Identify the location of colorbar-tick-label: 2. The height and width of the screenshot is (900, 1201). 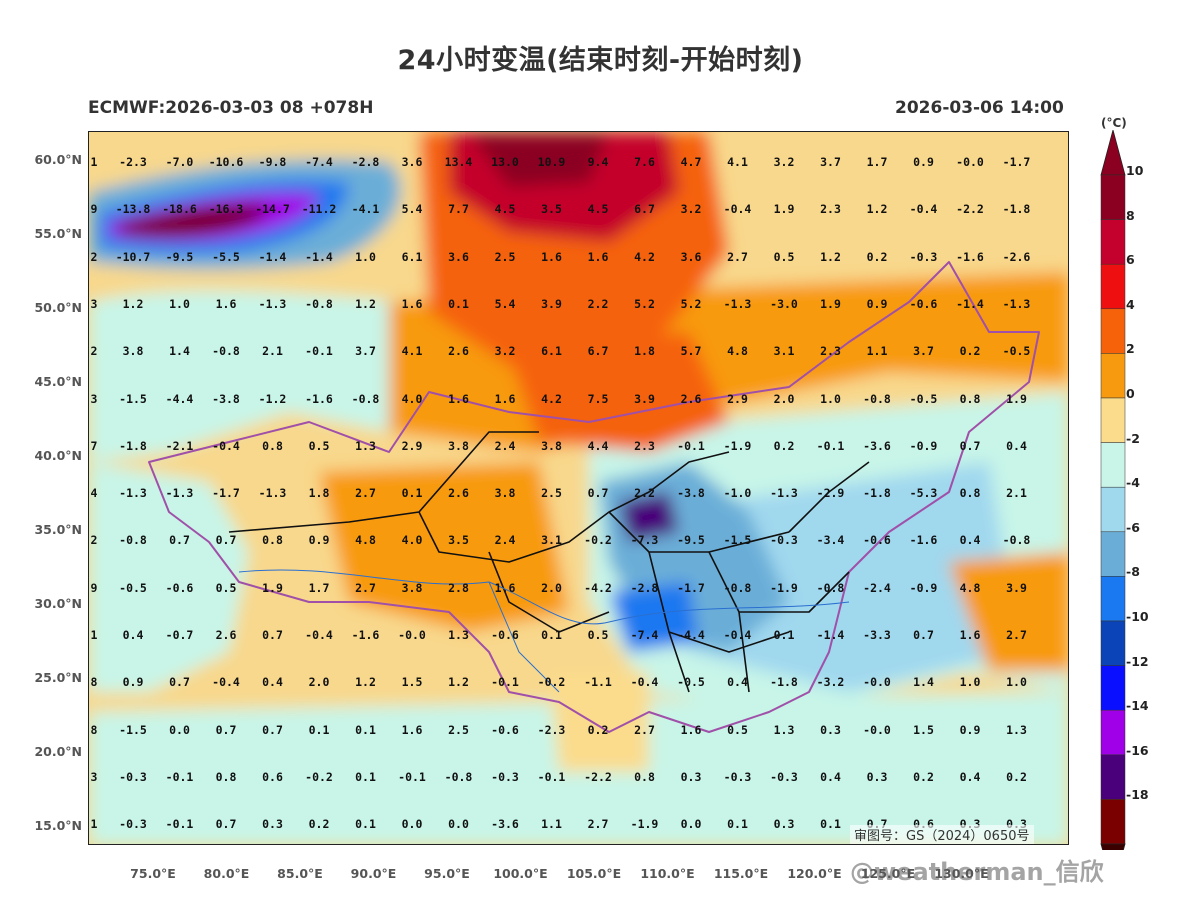
(1130, 349).